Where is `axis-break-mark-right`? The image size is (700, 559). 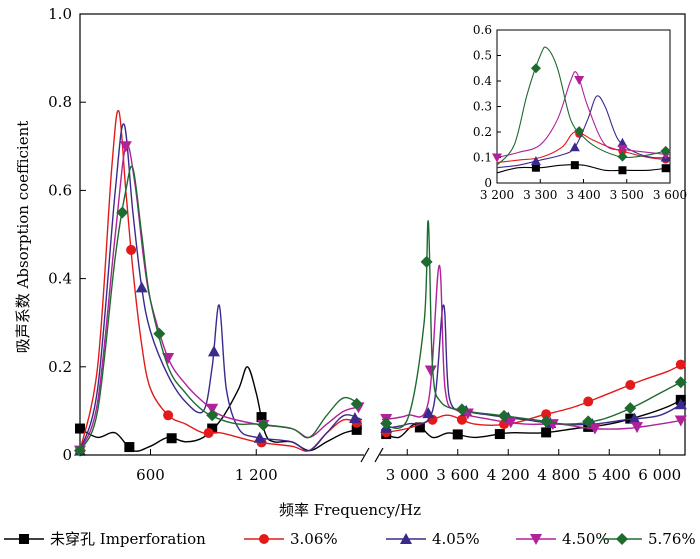
axis-break-mark-right is located at coordinates (379, 455).